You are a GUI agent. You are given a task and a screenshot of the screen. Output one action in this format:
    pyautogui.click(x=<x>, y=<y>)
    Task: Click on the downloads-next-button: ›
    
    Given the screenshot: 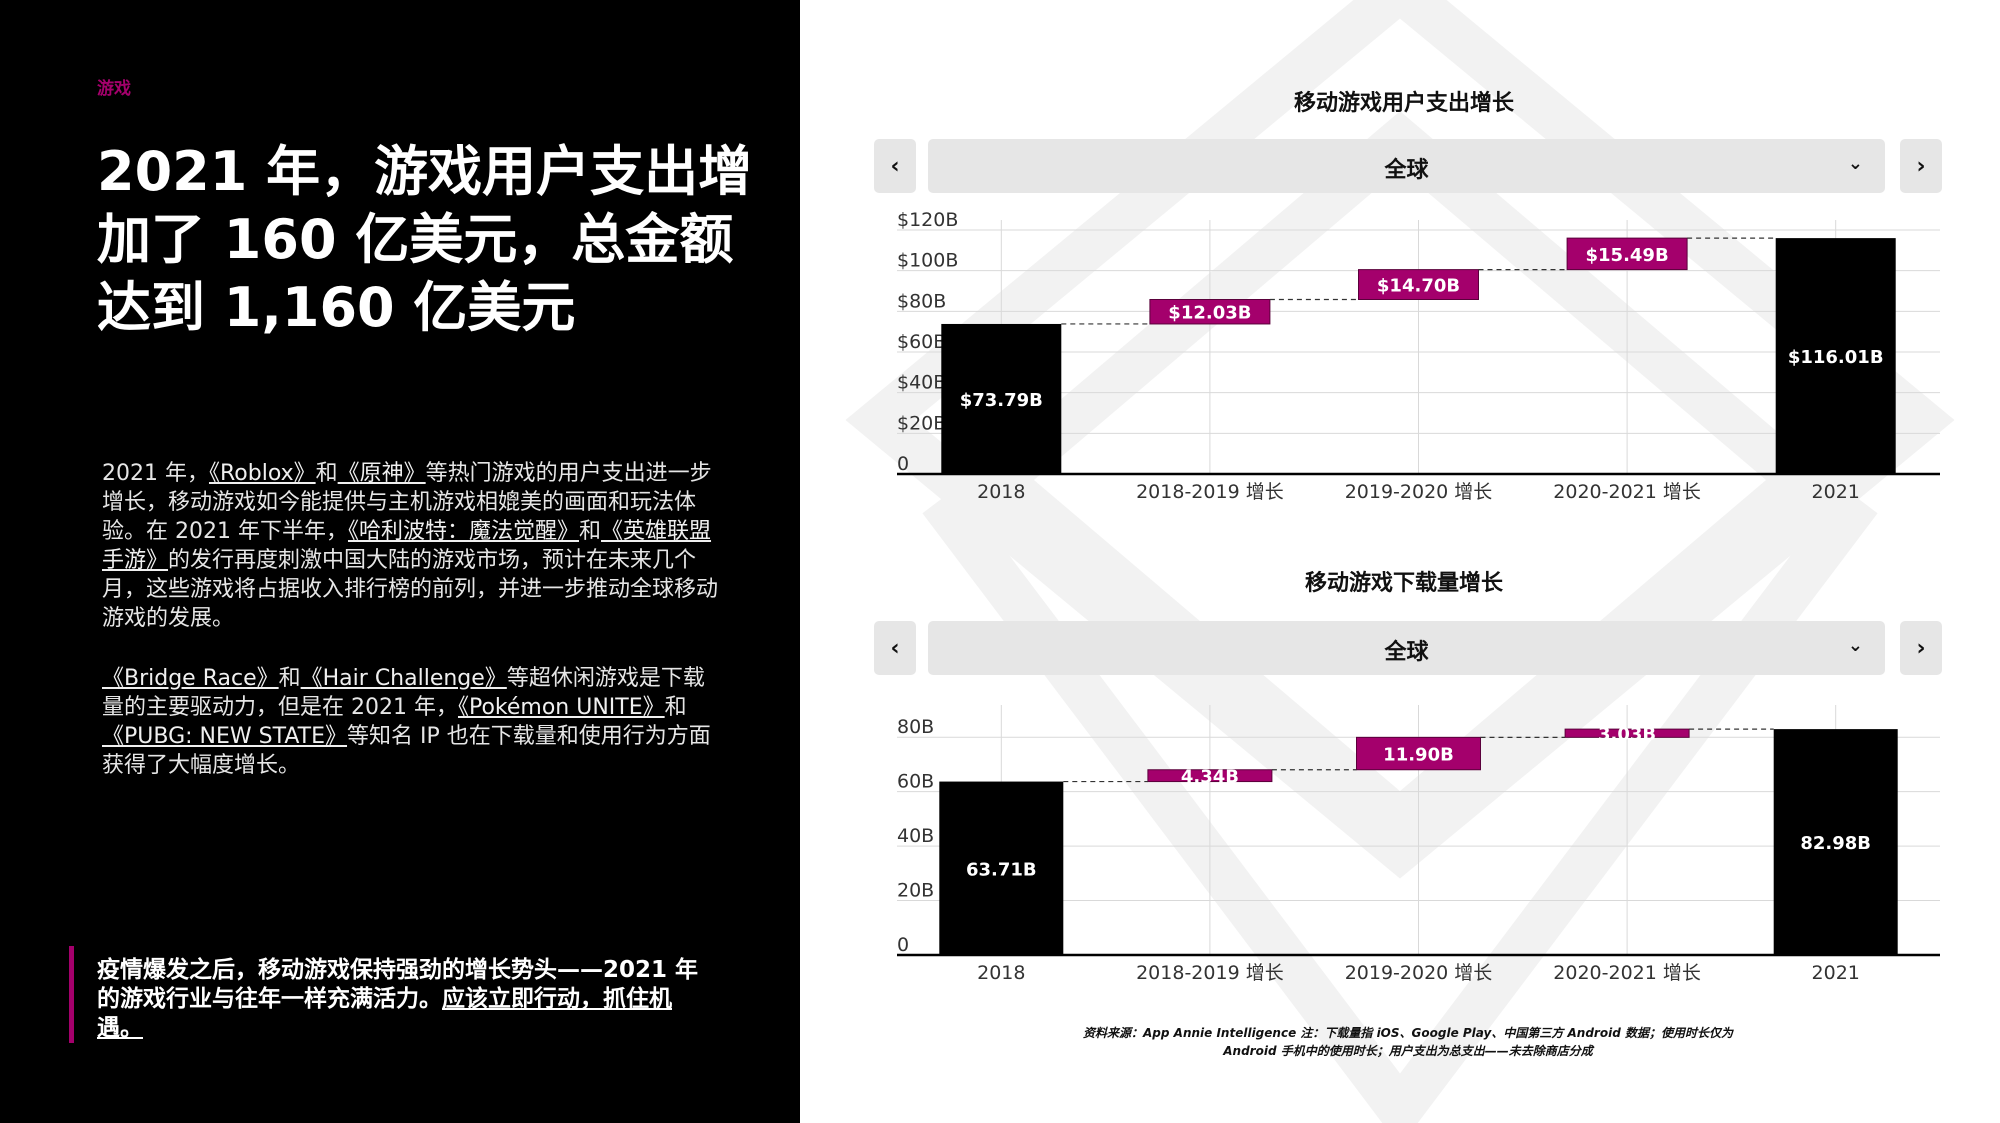 What is the action you would take?
    pyautogui.click(x=1921, y=648)
    